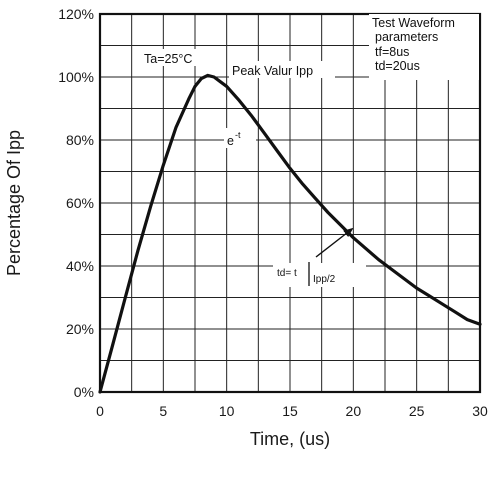 The height and width of the screenshot is (483, 491). What do you see at coordinates (417, 411) in the screenshot?
I see `x-tick-label: 25` at bounding box center [417, 411].